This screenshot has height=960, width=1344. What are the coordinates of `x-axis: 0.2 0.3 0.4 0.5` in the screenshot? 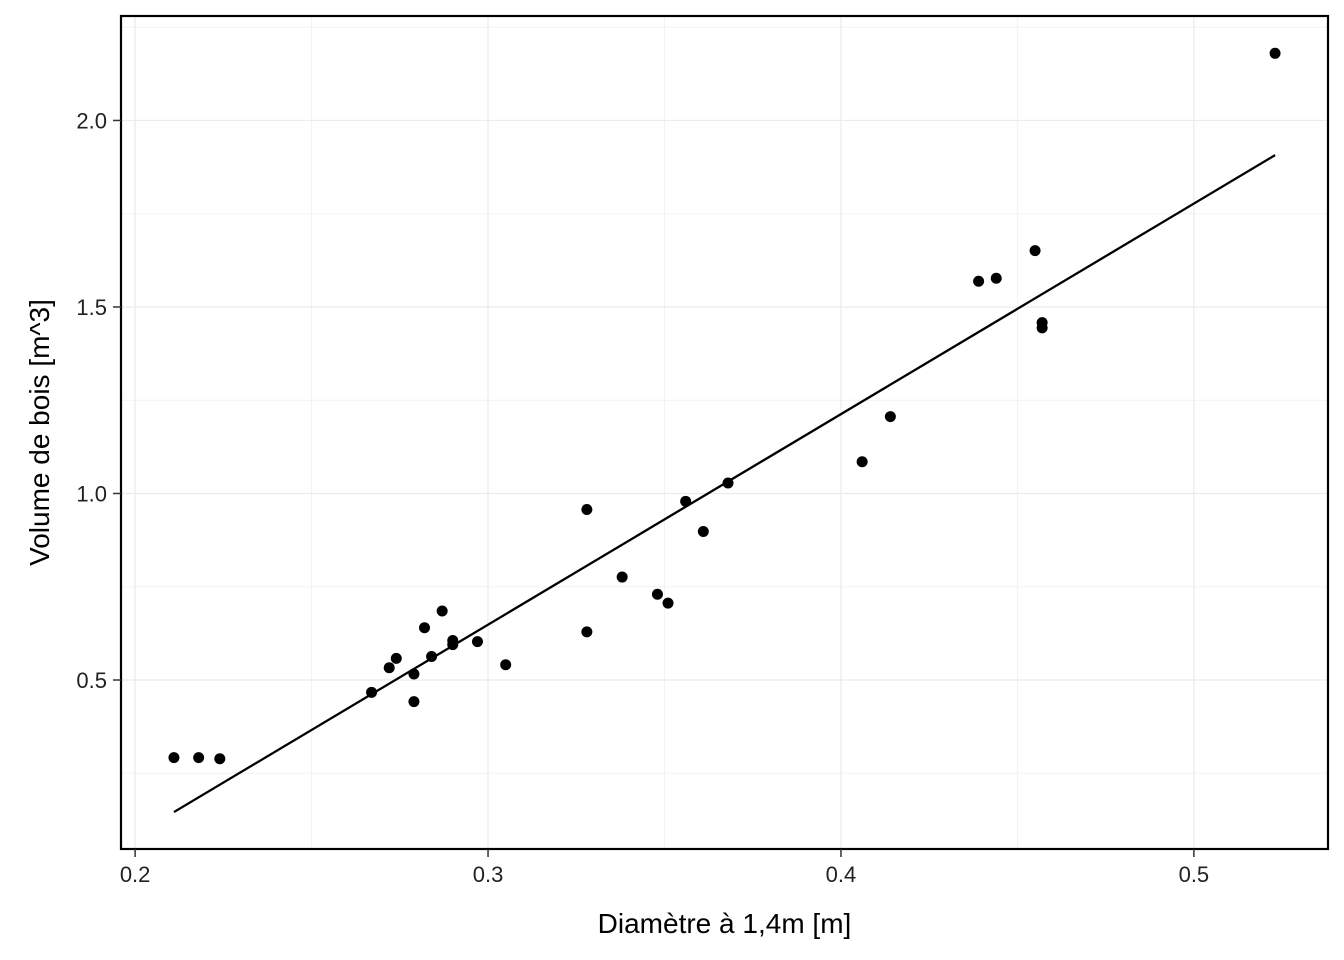 It's located at (664, 868).